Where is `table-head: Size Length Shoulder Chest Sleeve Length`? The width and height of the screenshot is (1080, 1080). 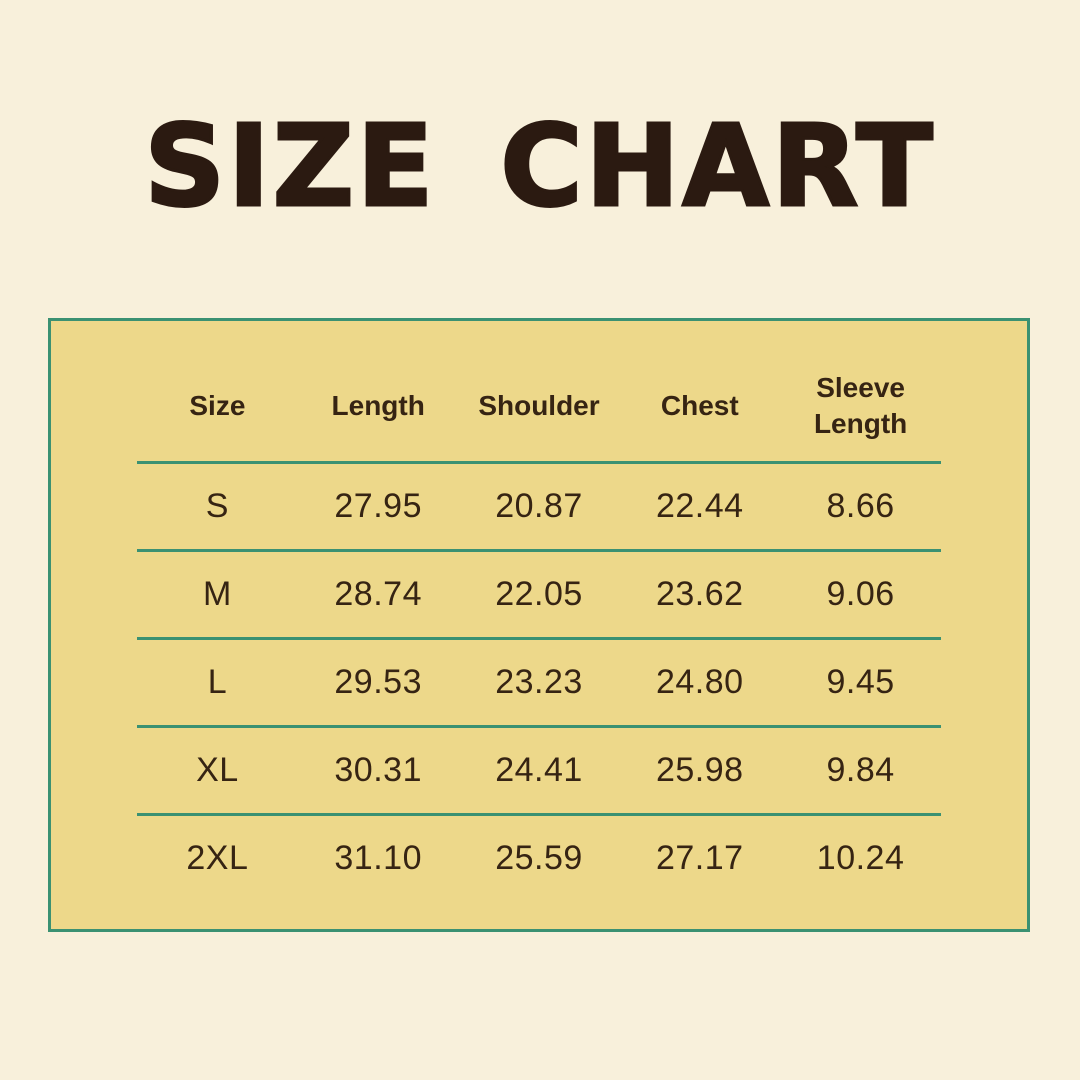
table-head: Size Length Shoulder Chest Sleeve Length is located at coordinates (539, 392).